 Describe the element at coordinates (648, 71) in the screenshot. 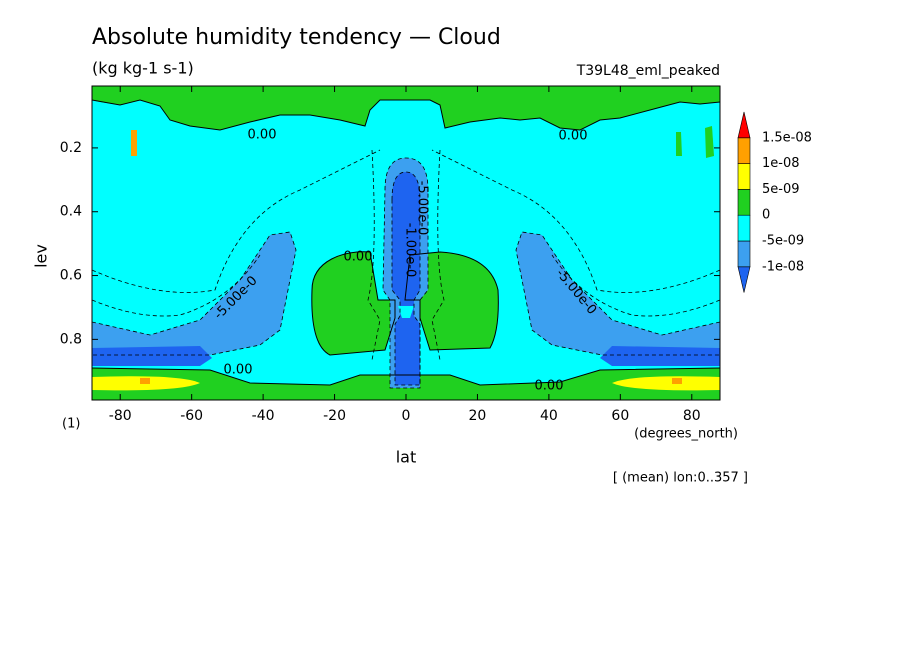

I see `run-label: T39L48_eml_peaked` at that location.